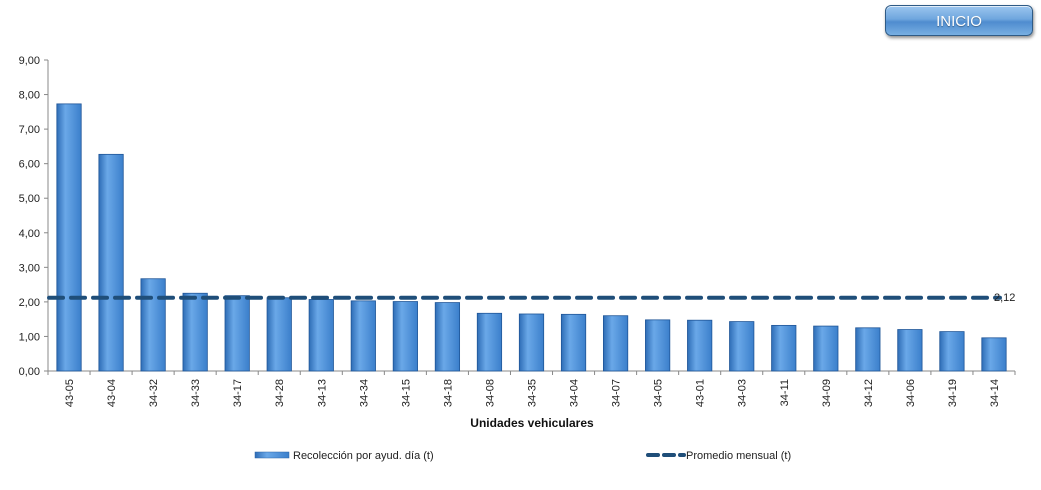 The height and width of the screenshot is (490, 1041). I want to click on x-tick-label: 34-34, so click(364, 393).